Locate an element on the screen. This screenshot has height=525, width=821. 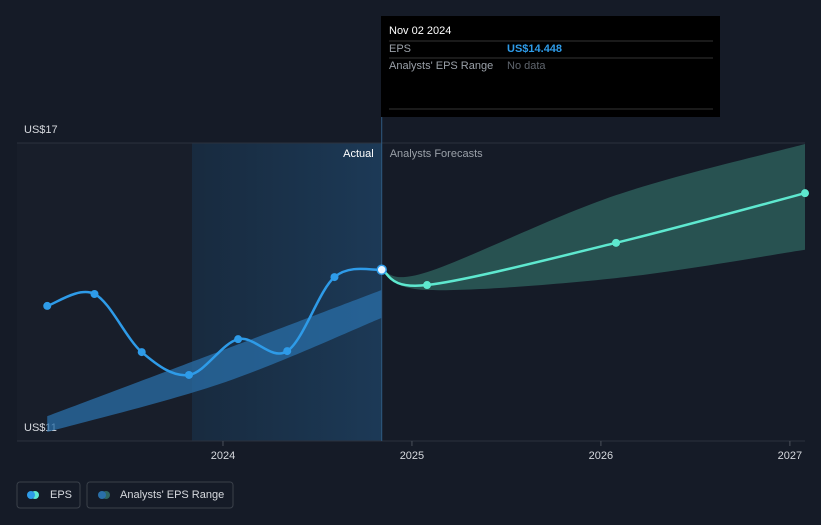
legend-label: EPS is located at coordinates (61, 495).